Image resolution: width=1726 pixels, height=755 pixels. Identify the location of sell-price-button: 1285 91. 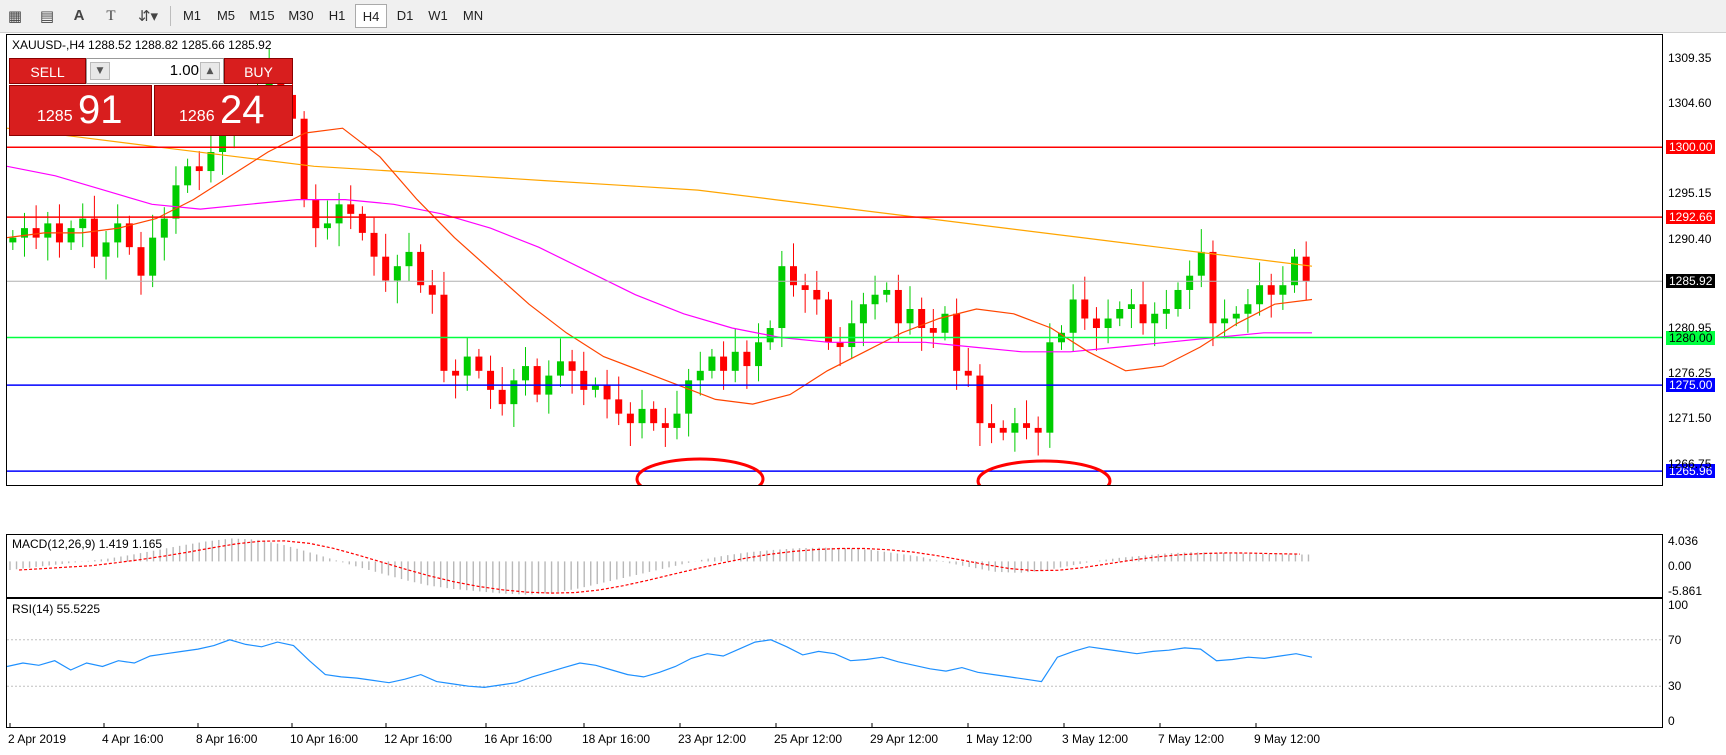
(80, 110).